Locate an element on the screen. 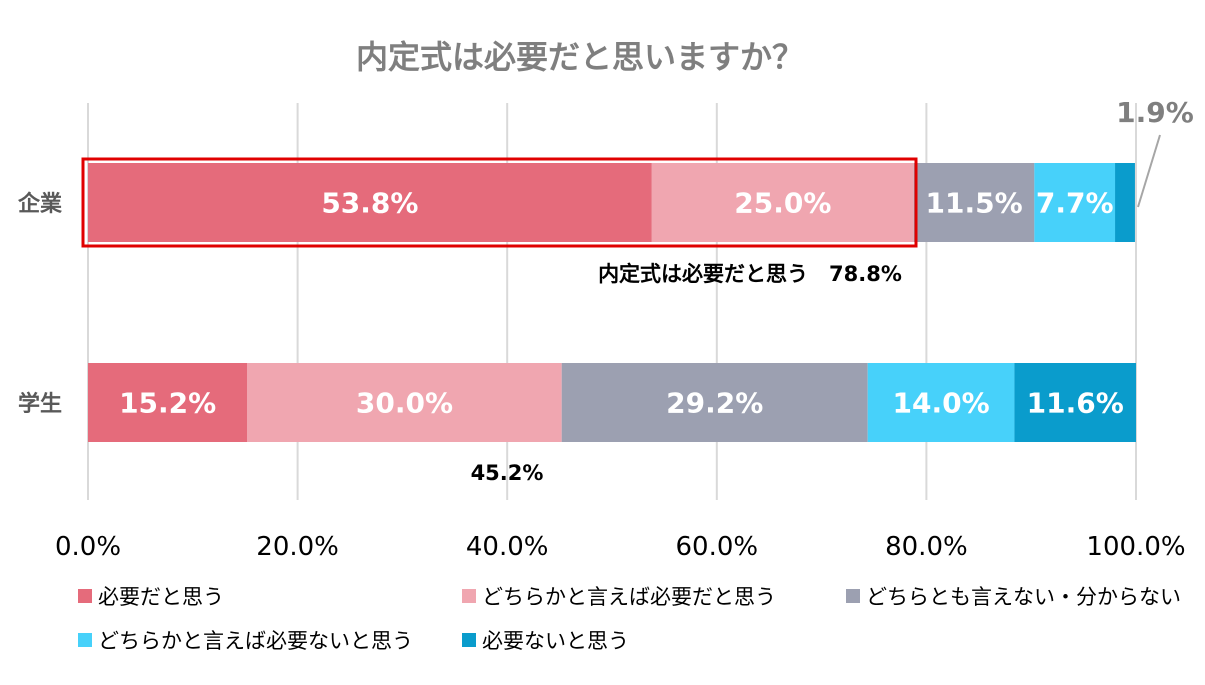 This screenshot has width=1205, height=685. segment-label: 11.6% is located at coordinates (1075, 403).